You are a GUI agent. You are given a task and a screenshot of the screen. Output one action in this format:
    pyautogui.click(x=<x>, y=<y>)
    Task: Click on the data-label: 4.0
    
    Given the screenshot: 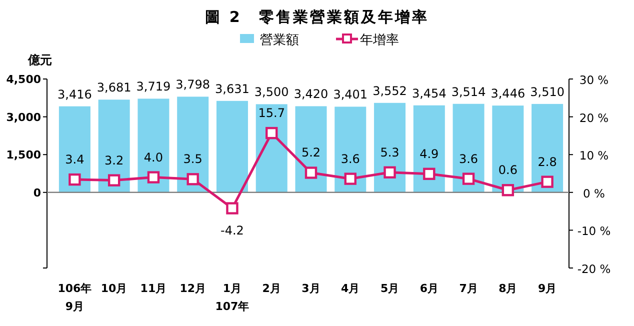 What is the action you would take?
    pyautogui.click(x=154, y=157)
    